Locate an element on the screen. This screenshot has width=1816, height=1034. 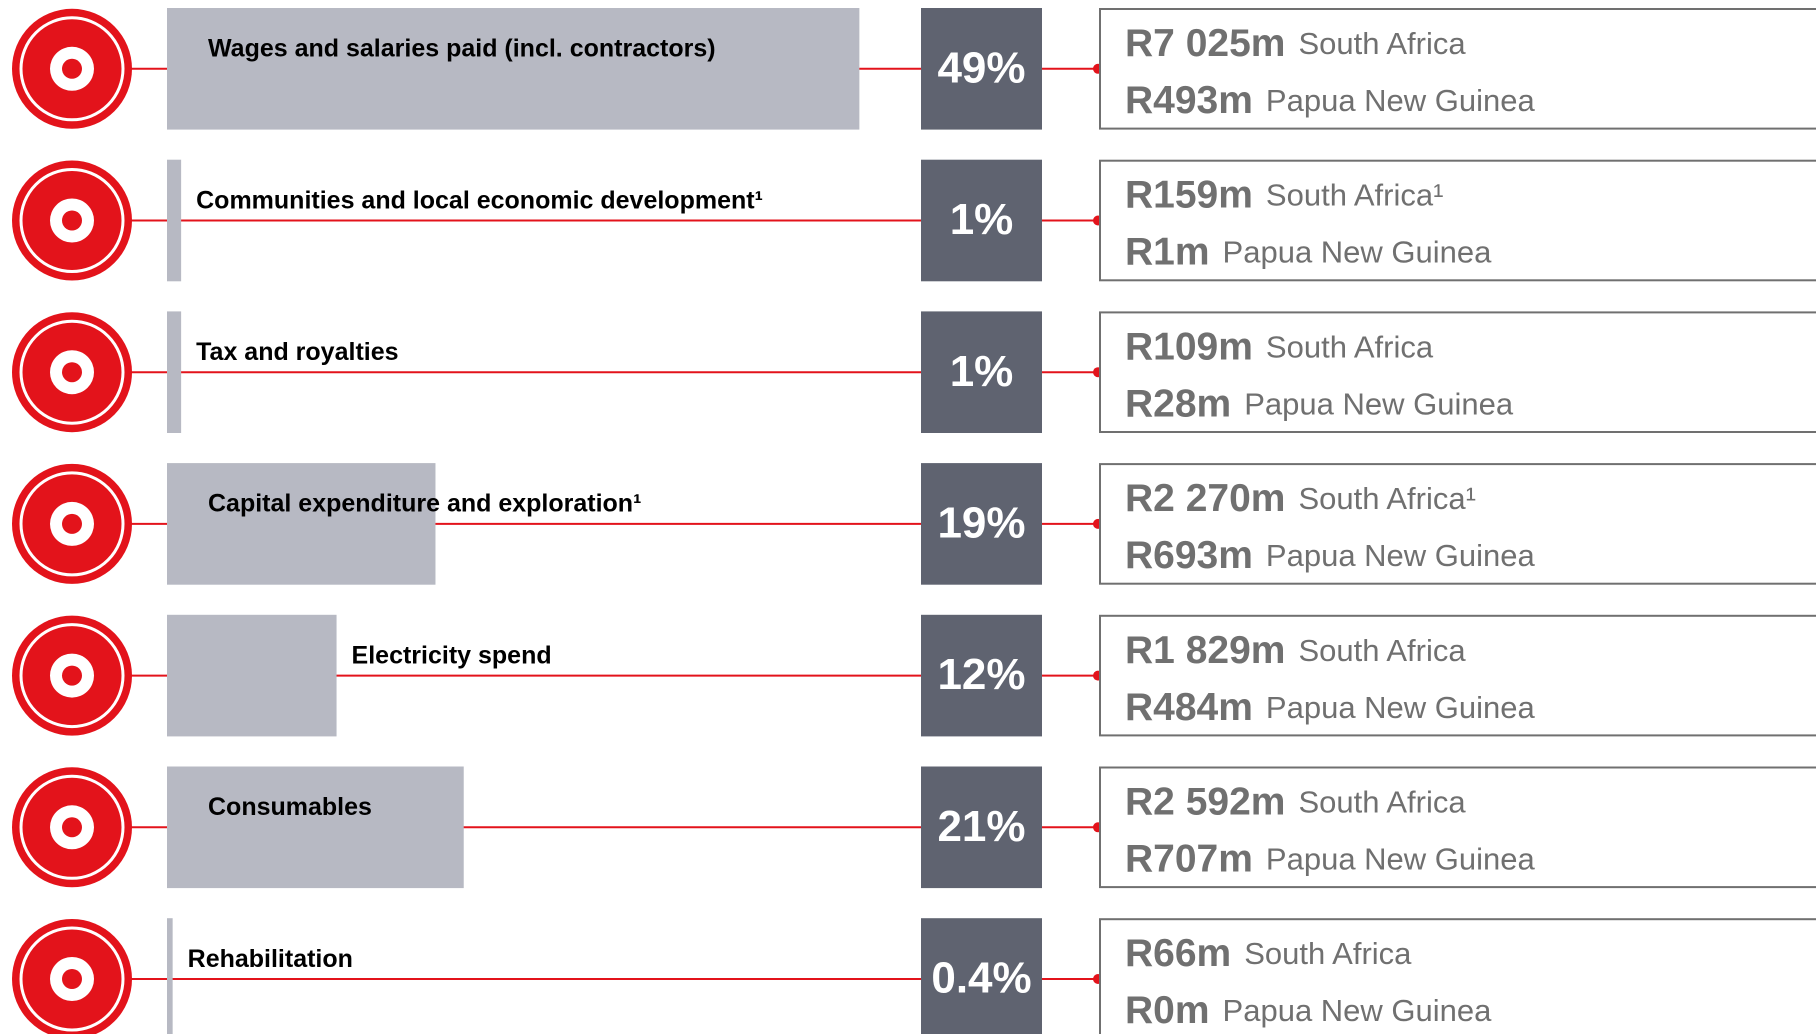
category-label: Electricity spend is located at coordinates (452, 655).